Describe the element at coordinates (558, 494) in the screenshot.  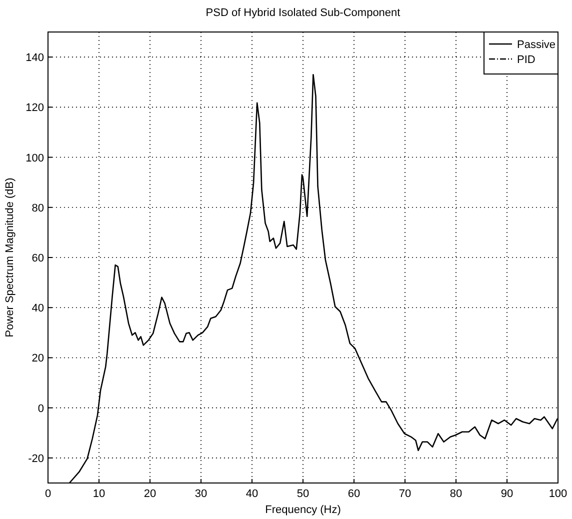
I see `x-tick-label: 100` at that location.